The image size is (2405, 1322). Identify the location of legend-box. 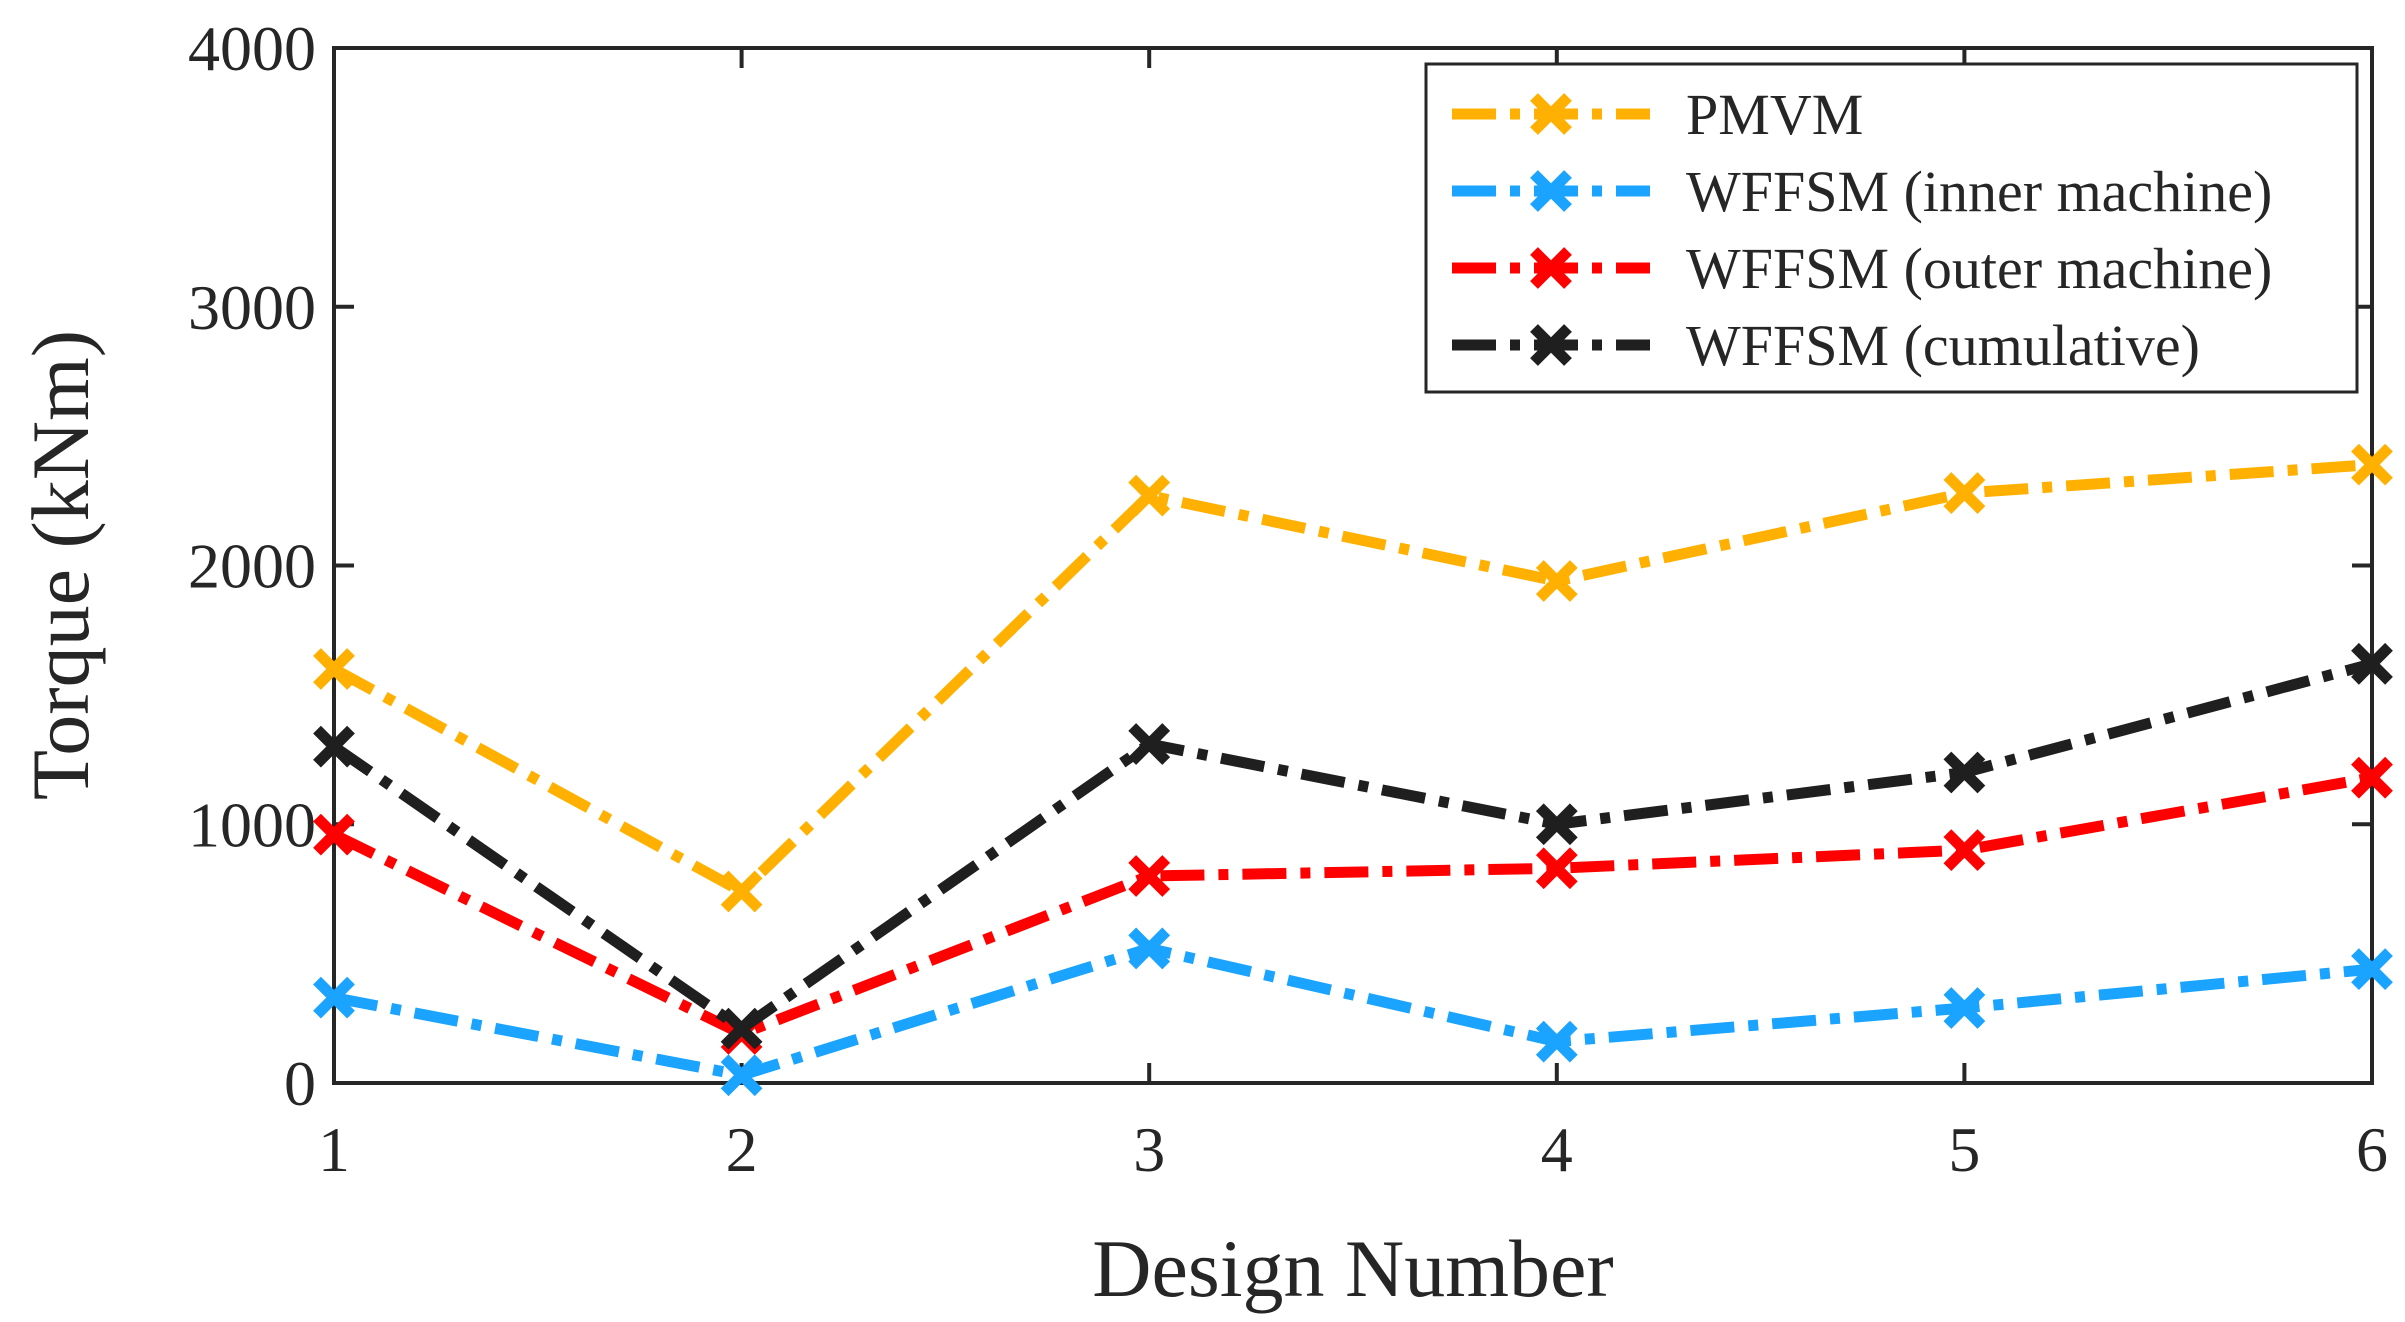
(1891, 228).